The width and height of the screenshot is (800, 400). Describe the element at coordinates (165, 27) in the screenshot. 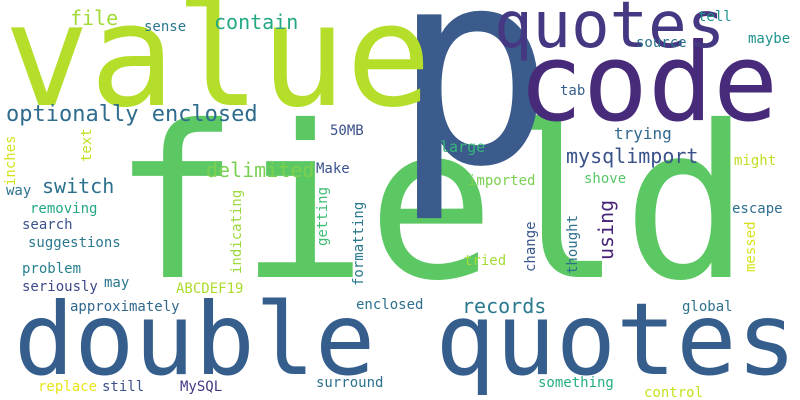

I see `word-sense: sense` at that location.